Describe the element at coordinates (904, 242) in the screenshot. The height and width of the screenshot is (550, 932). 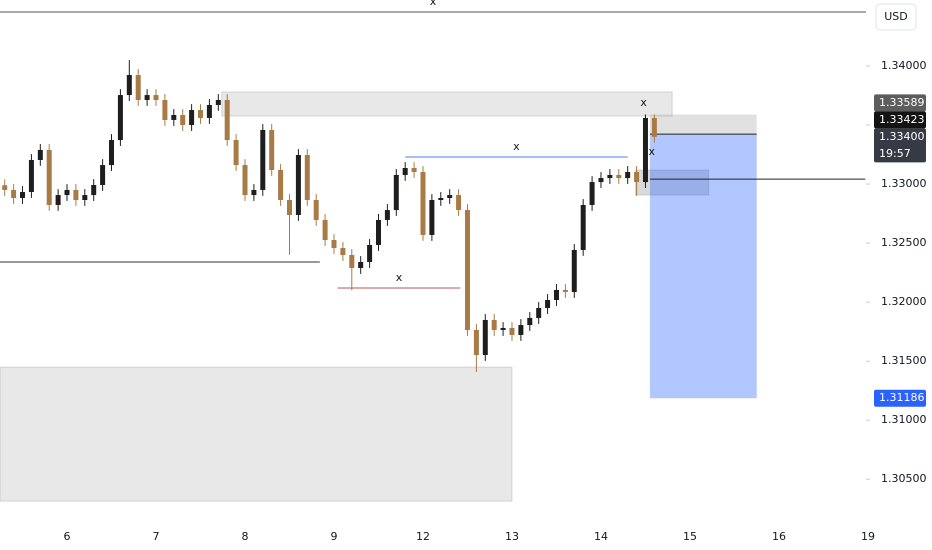
I see `y-tick-label: 1.32500` at that location.